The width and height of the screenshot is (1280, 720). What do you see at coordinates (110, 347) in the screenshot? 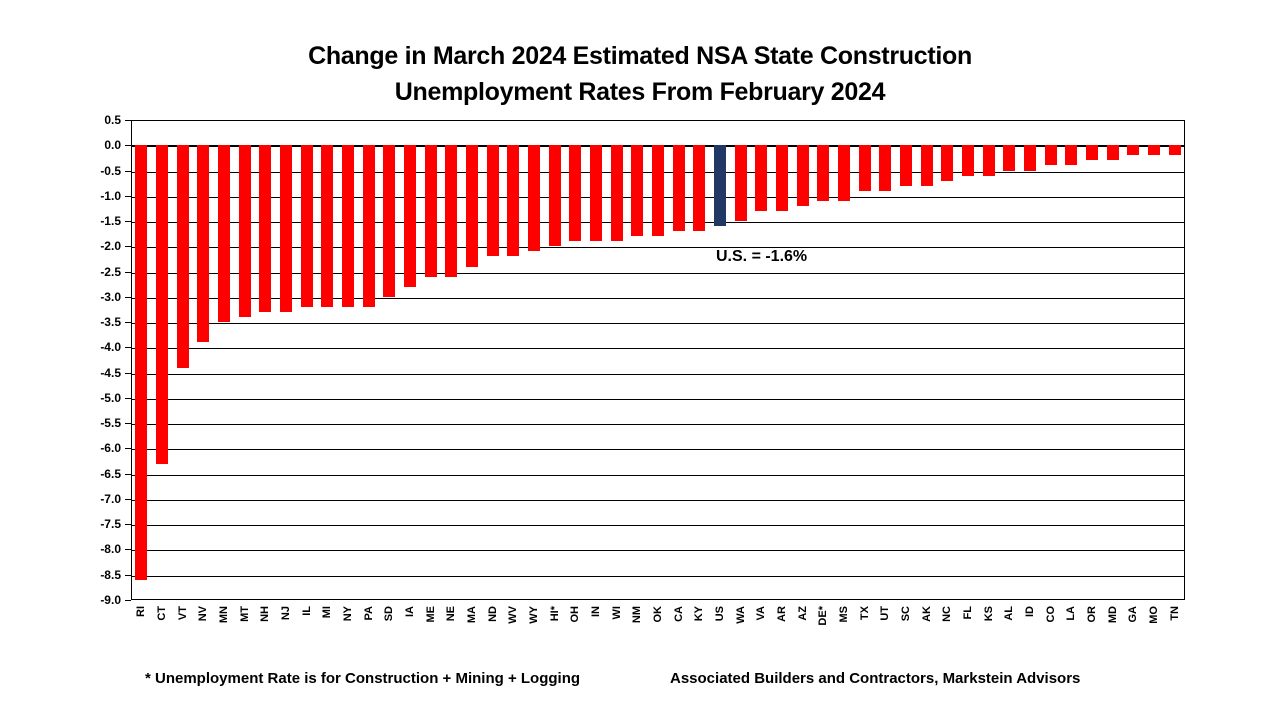
I see `y-axis-tick-label: -4.0` at bounding box center [110, 347].